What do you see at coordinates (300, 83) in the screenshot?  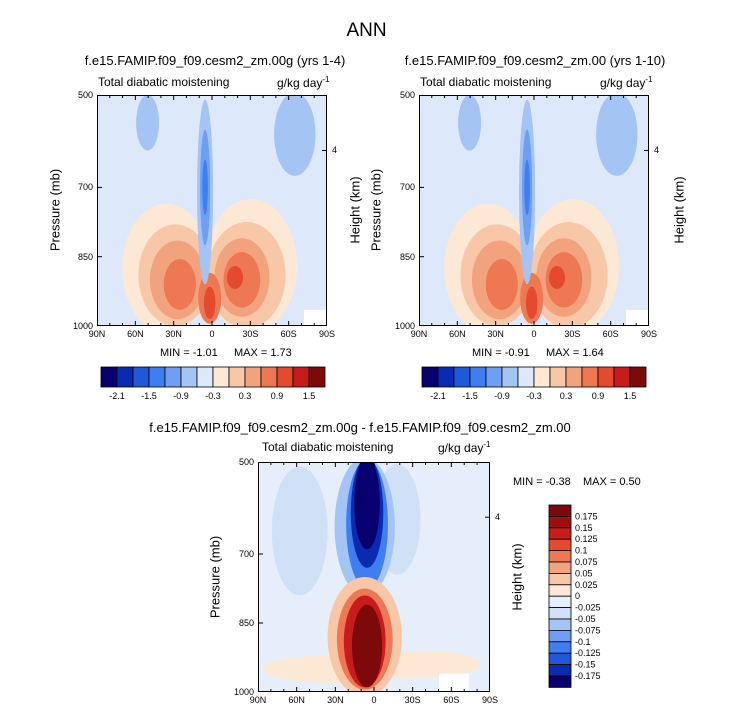 I see `panel1-units-text: g/kg day` at bounding box center [300, 83].